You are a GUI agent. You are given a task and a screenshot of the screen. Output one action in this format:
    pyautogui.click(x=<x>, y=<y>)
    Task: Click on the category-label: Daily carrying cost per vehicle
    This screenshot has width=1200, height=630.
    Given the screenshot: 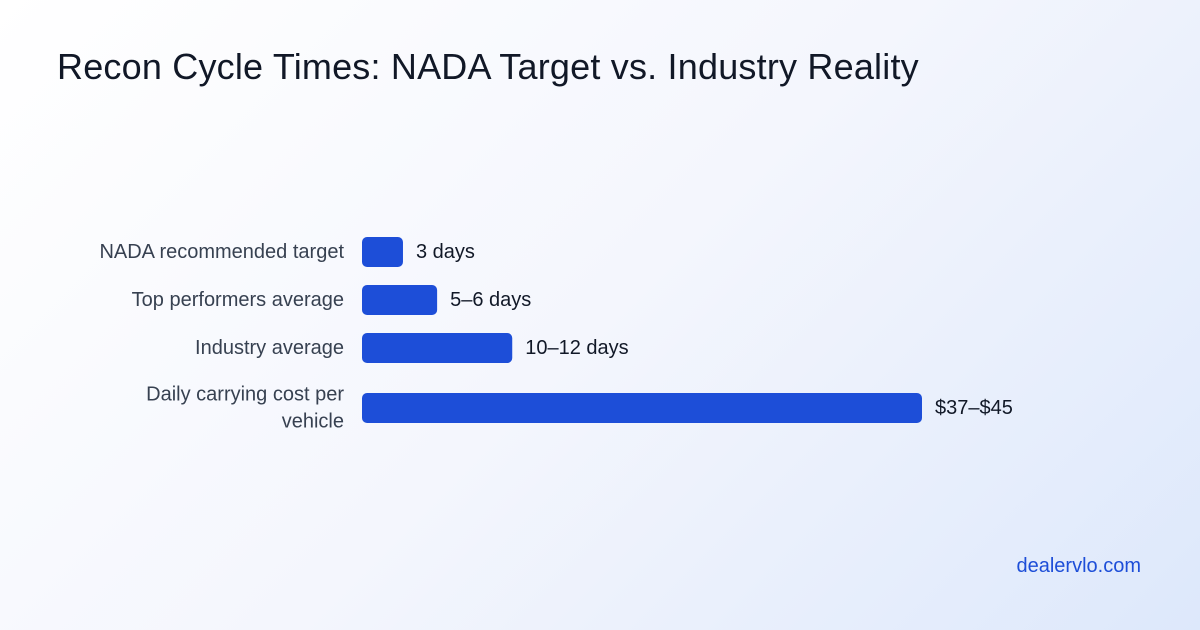 What is the action you would take?
    pyautogui.click(x=245, y=408)
    